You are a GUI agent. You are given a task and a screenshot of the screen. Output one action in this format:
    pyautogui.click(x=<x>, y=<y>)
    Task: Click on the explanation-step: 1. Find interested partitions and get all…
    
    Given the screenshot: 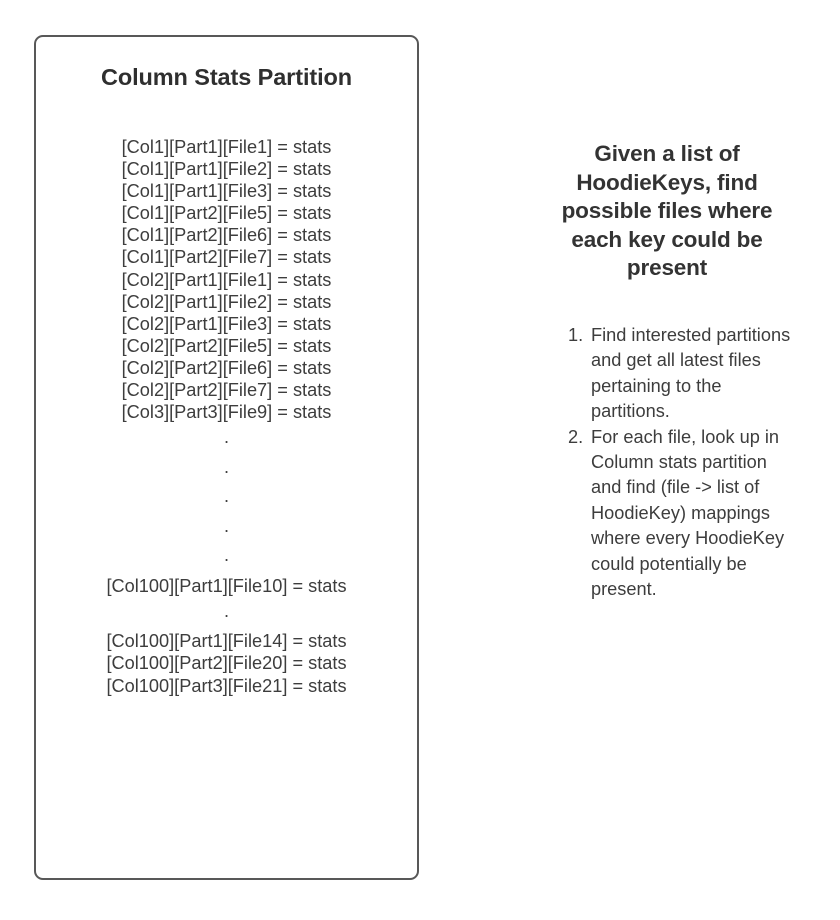 What is the action you would take?
    pyautogui.click(x=683, y=374)
    